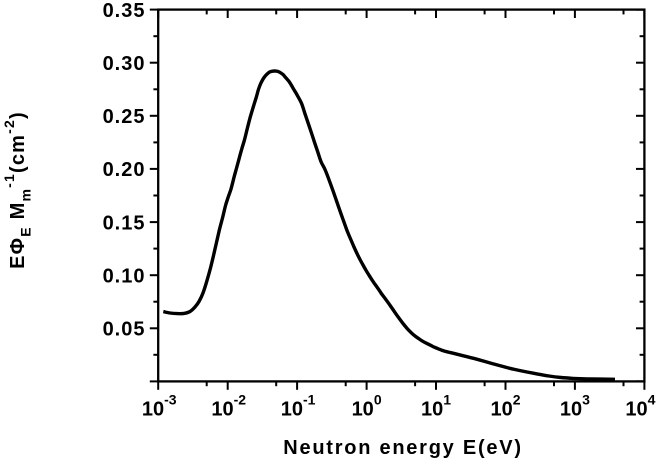 The height and width of the screenshot is (459, 661). I want to click on svg-text: 0.30, so click(124, 64).